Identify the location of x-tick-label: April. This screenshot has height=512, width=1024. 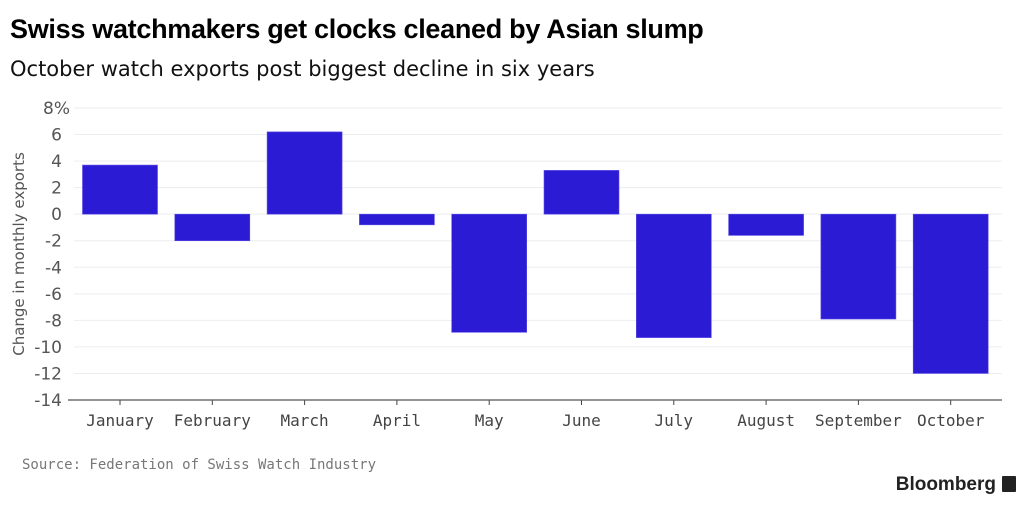
(397, 420).